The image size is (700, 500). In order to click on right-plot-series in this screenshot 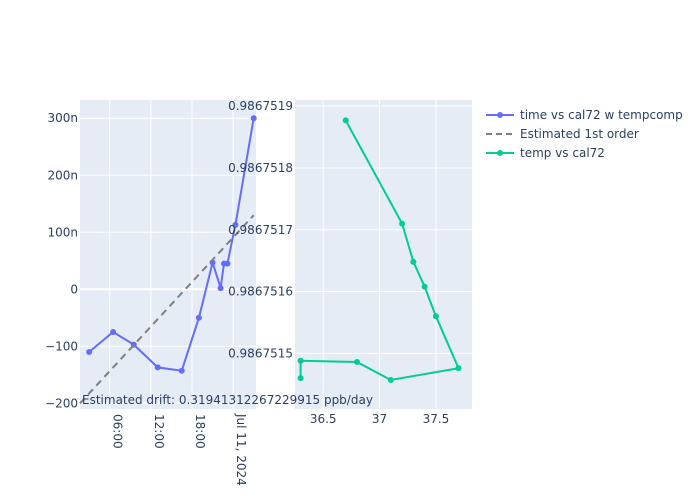, I will do `click(379, 250)`.